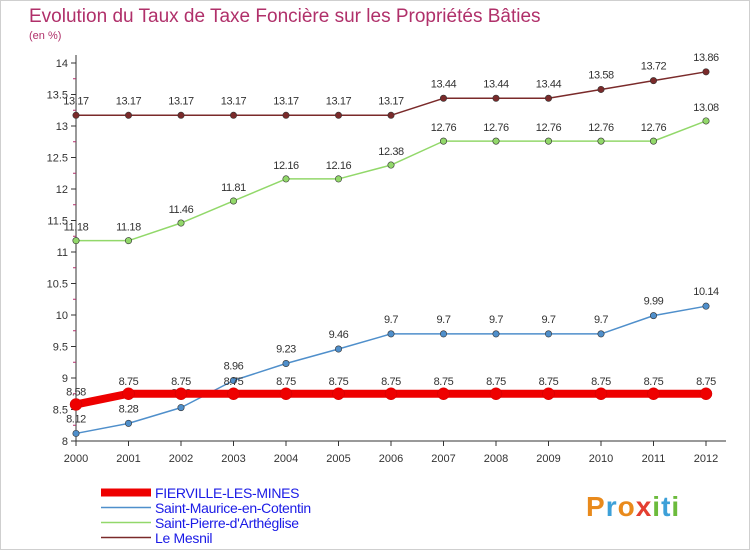 Image resolution: width=750 pixels, height=550 pixels. Describe the element at coordinates (227, 492) in the screenshot. I see `legend-label-fierville: FIERVILLE-LES-MINES` at that location.